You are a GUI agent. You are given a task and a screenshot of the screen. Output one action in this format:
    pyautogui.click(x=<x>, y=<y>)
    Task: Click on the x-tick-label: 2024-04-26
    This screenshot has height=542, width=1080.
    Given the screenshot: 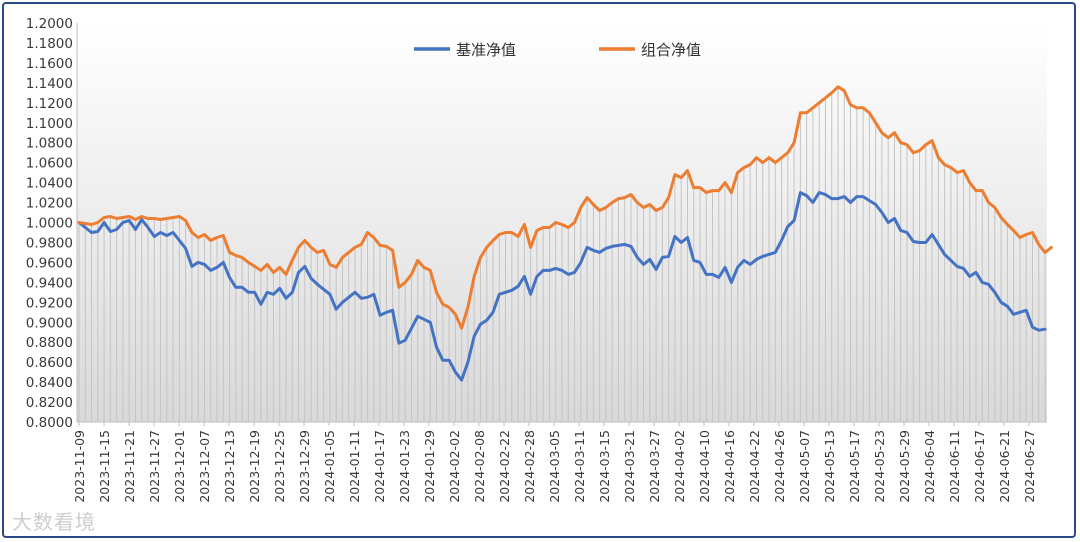 What is the action you would take?
    pyautogui.click(x=779, y=466)
    